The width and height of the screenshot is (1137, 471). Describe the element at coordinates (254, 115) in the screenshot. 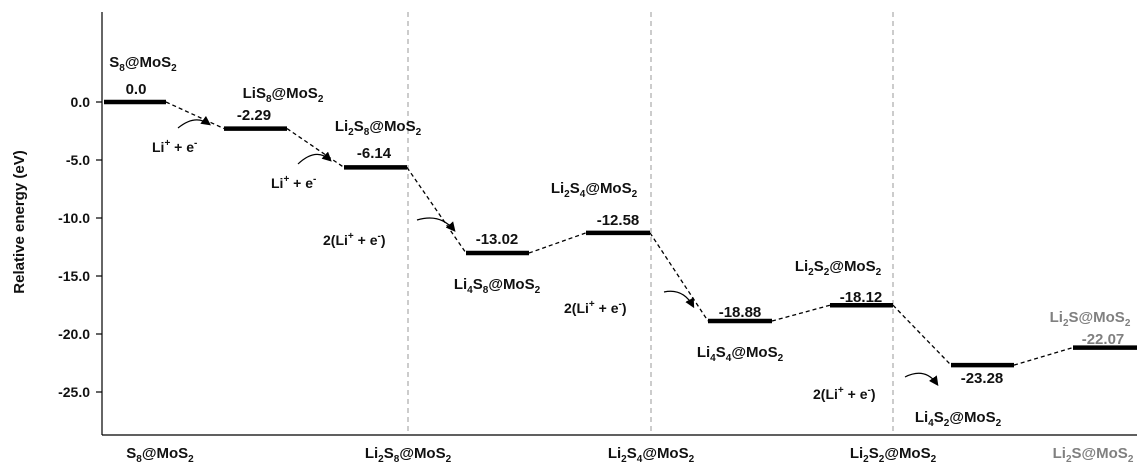

I see `energy-value-label: -2.29` at that location.